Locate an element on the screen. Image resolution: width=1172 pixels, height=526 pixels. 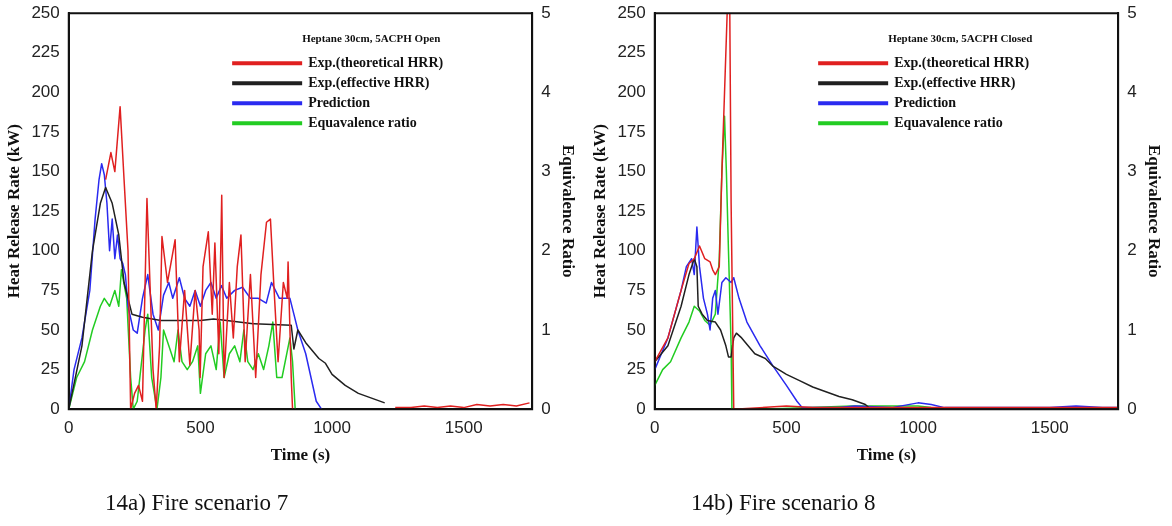
text: 14b) Fire scenario 8 is located at coordinates (783, 503).